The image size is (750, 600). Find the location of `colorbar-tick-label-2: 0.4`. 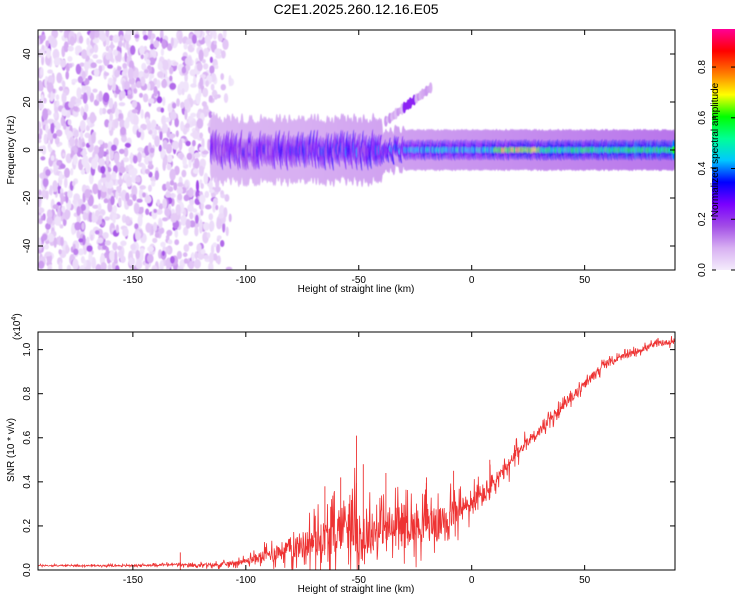

colorbar-tick-label-2: 0.4 is located at coordinates (702, 168).